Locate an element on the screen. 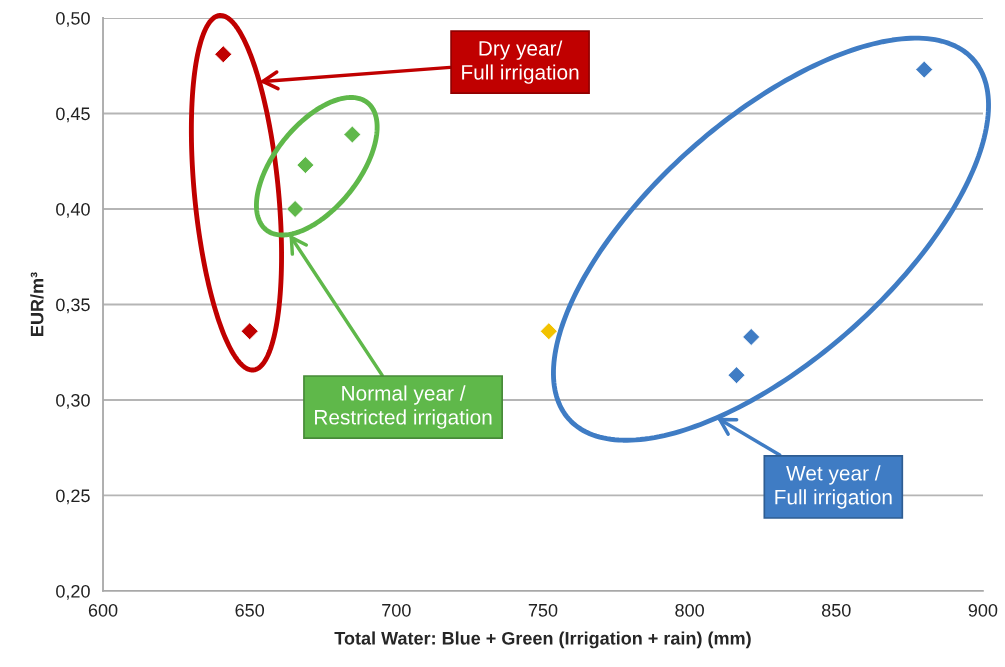 The width and height of the screenshot is (1005, 667). x-tick-label: 800 is located at coordinates (689, 610).